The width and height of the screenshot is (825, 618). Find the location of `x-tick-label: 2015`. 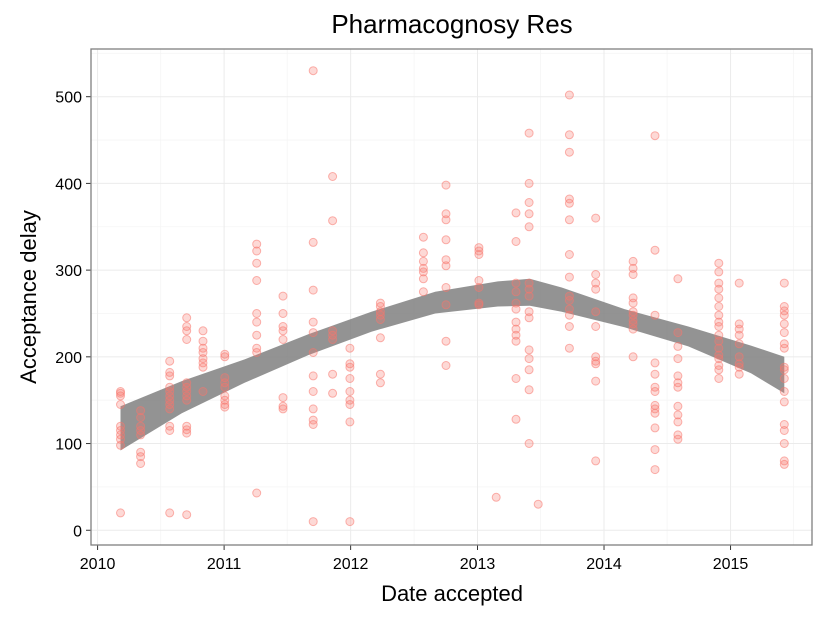

x-tick-label: 2015 is located at coordinates (731, 564).